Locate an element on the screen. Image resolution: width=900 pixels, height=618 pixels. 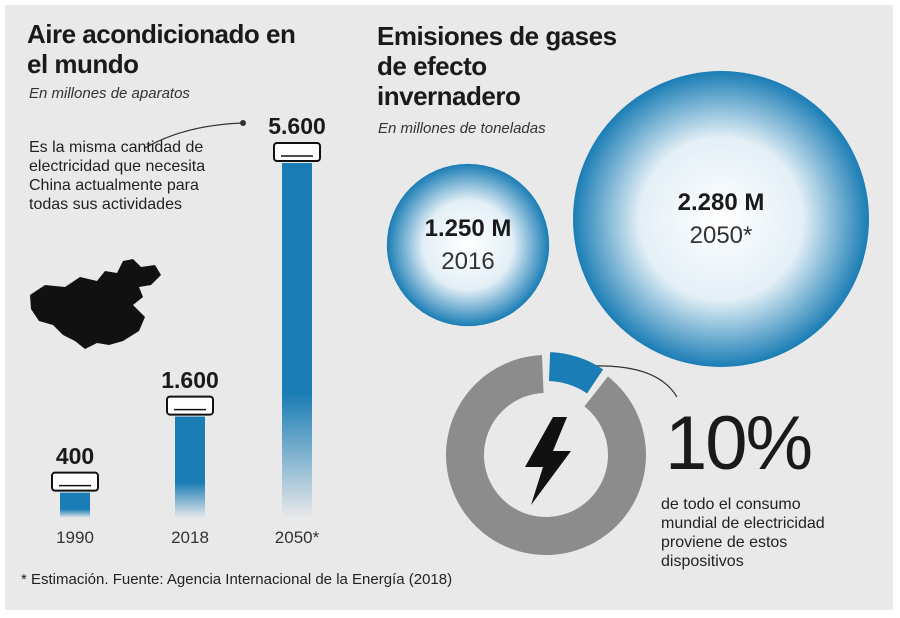
bar-value-label: 5.600 is located at coordinates (297, 126).